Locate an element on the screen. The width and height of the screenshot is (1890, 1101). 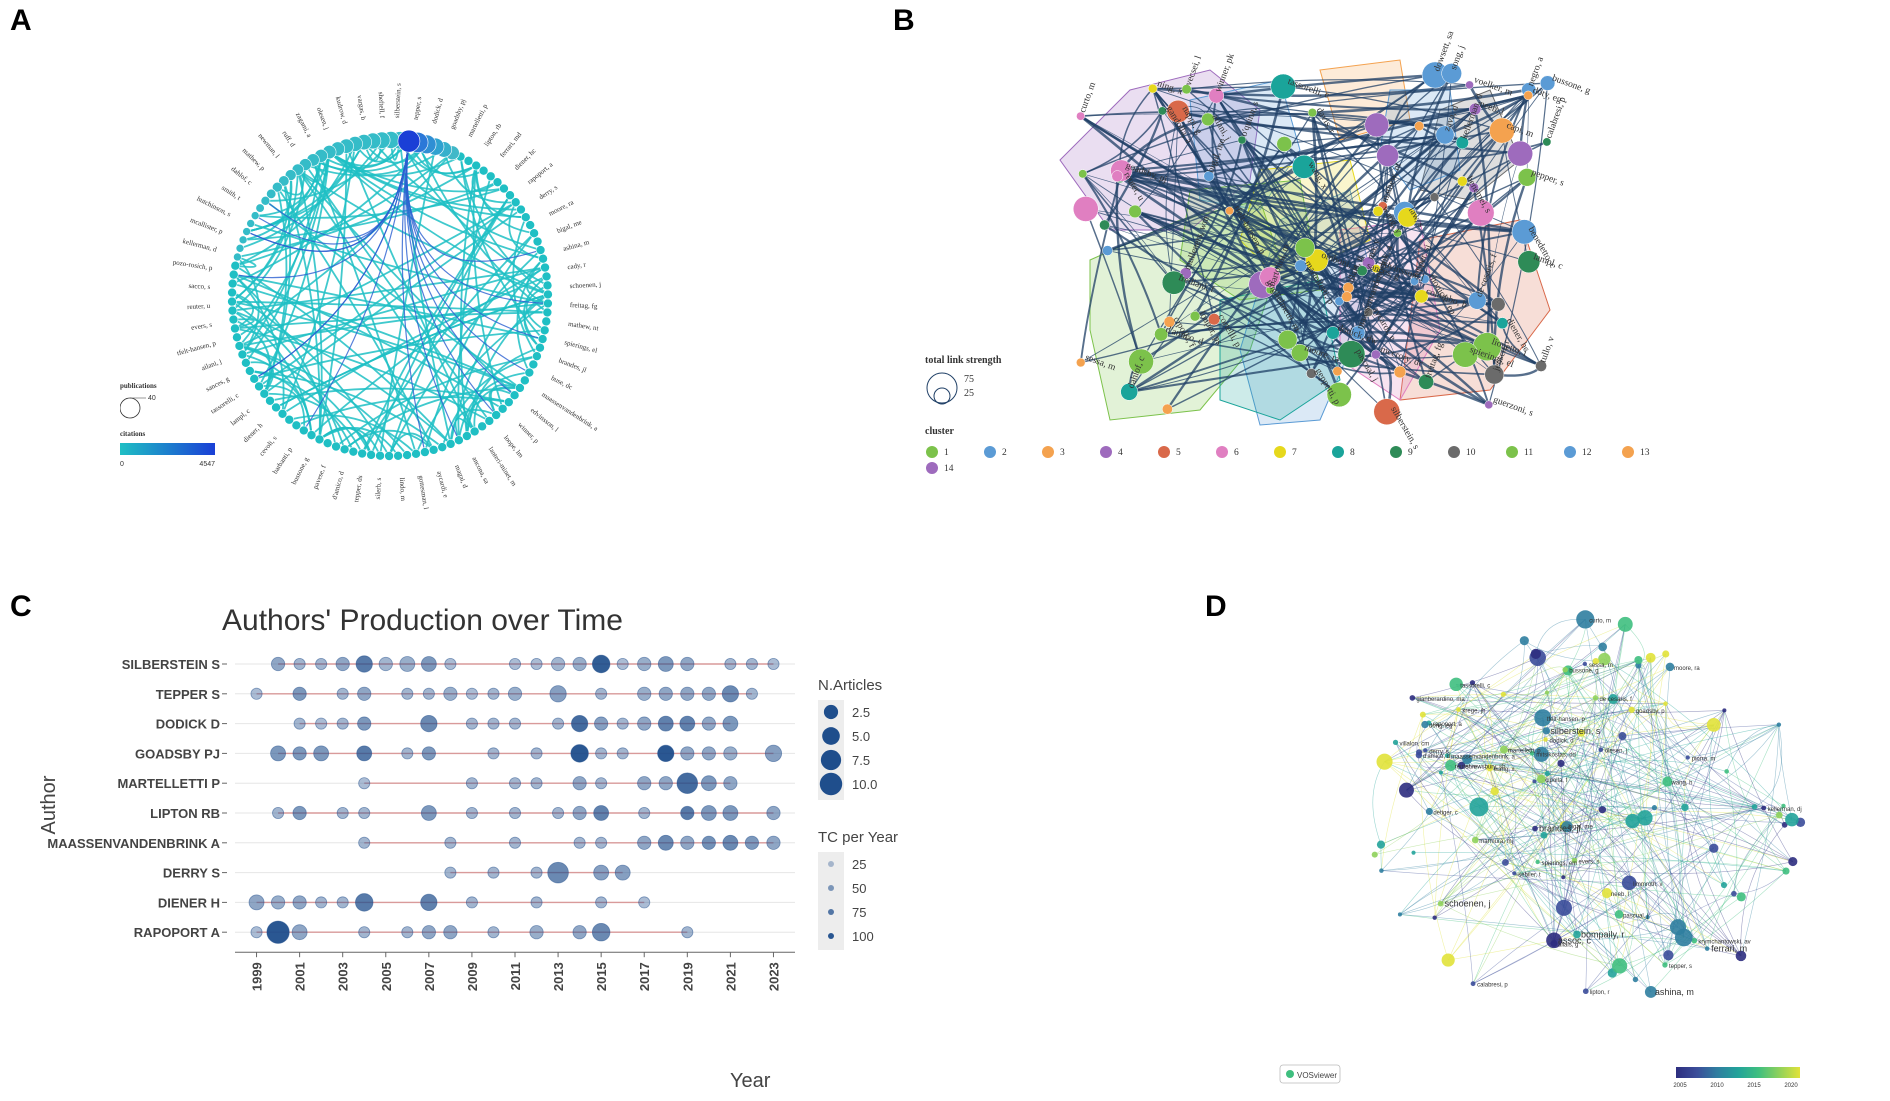
articles-legend-label: 5.0 is located at coordinates (861, 736).